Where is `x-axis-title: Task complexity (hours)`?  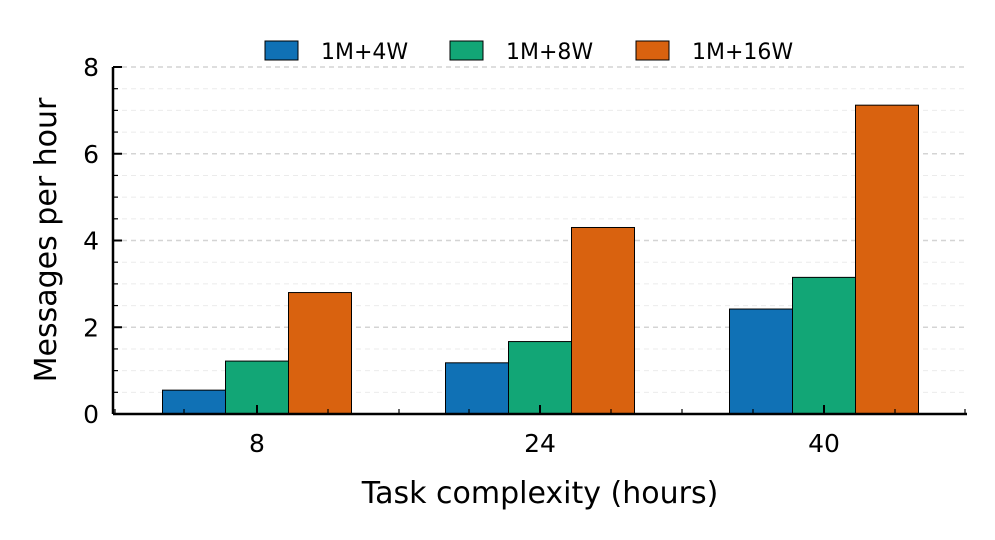 x-axis-title: Task complexity (hours) is located at coordinates (540, 493).